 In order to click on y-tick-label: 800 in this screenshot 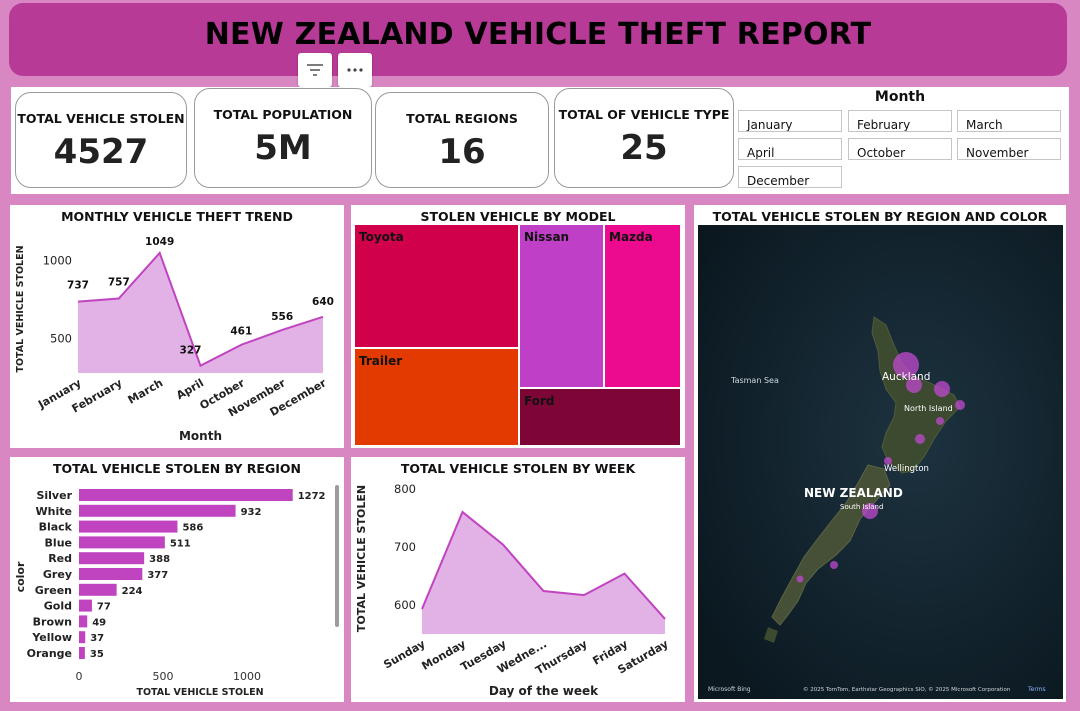, I will do `click(405, 489)`.